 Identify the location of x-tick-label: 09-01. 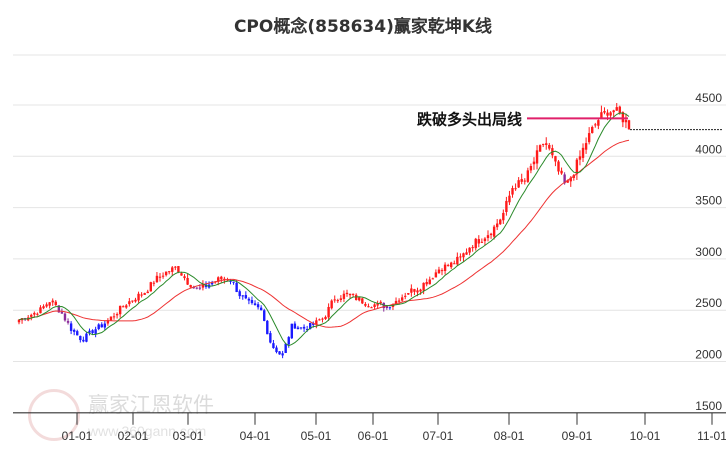
(577, 436).